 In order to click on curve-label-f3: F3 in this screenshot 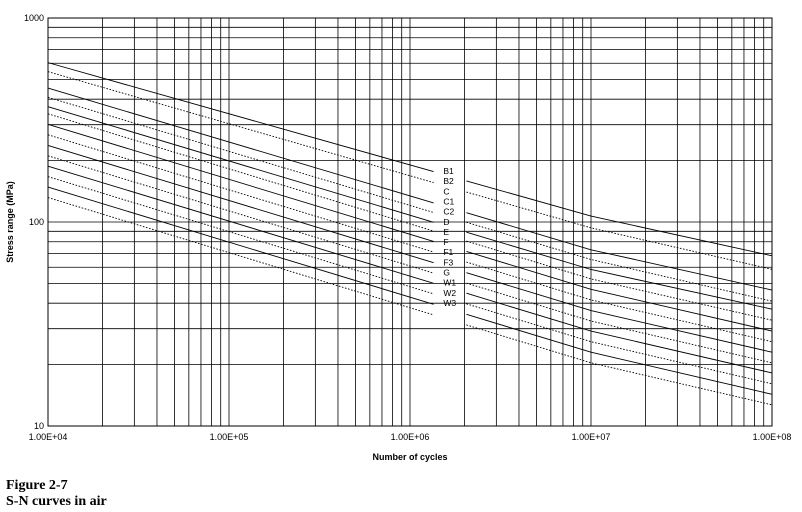, I will do `click(448, 262)`.